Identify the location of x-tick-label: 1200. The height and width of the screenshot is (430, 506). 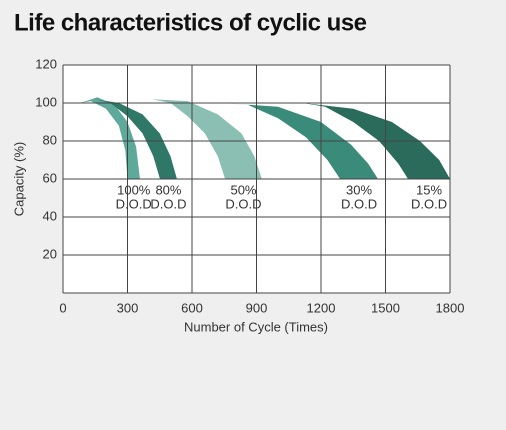
(321, 307).